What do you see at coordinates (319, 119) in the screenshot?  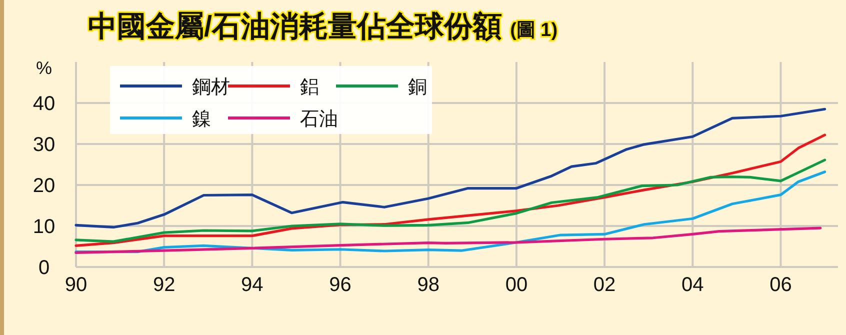 I see `legend-label: 石油` at bounding box center [319, 119].